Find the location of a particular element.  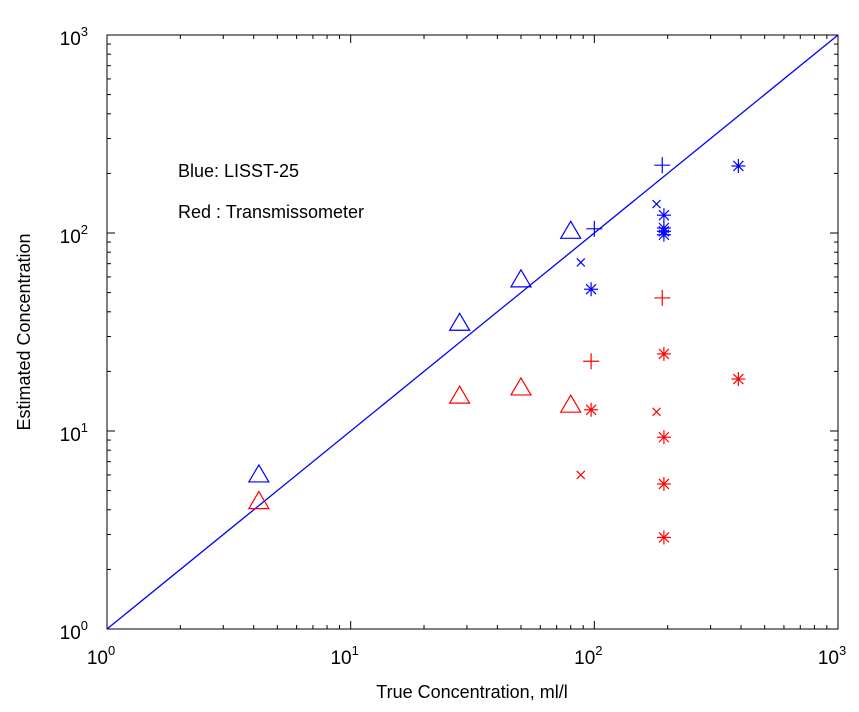

y-tick-label: 10⁰ is located at coordinates (74, 631).